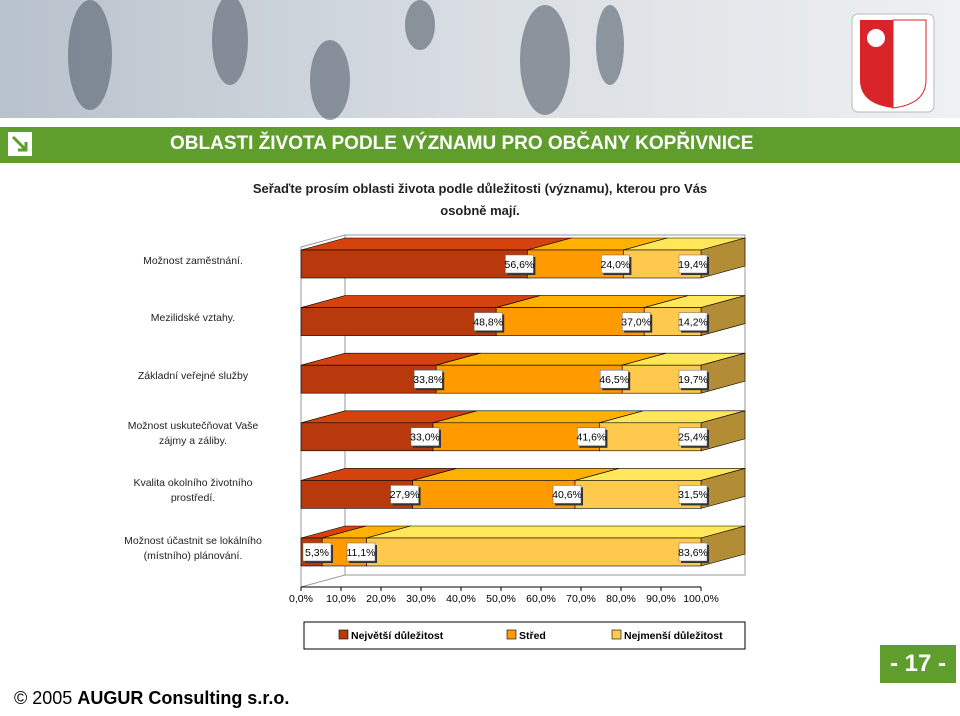  Describe the element at coordinates (876, 38) in the screenshot. I see `logo-eagle` at that location.